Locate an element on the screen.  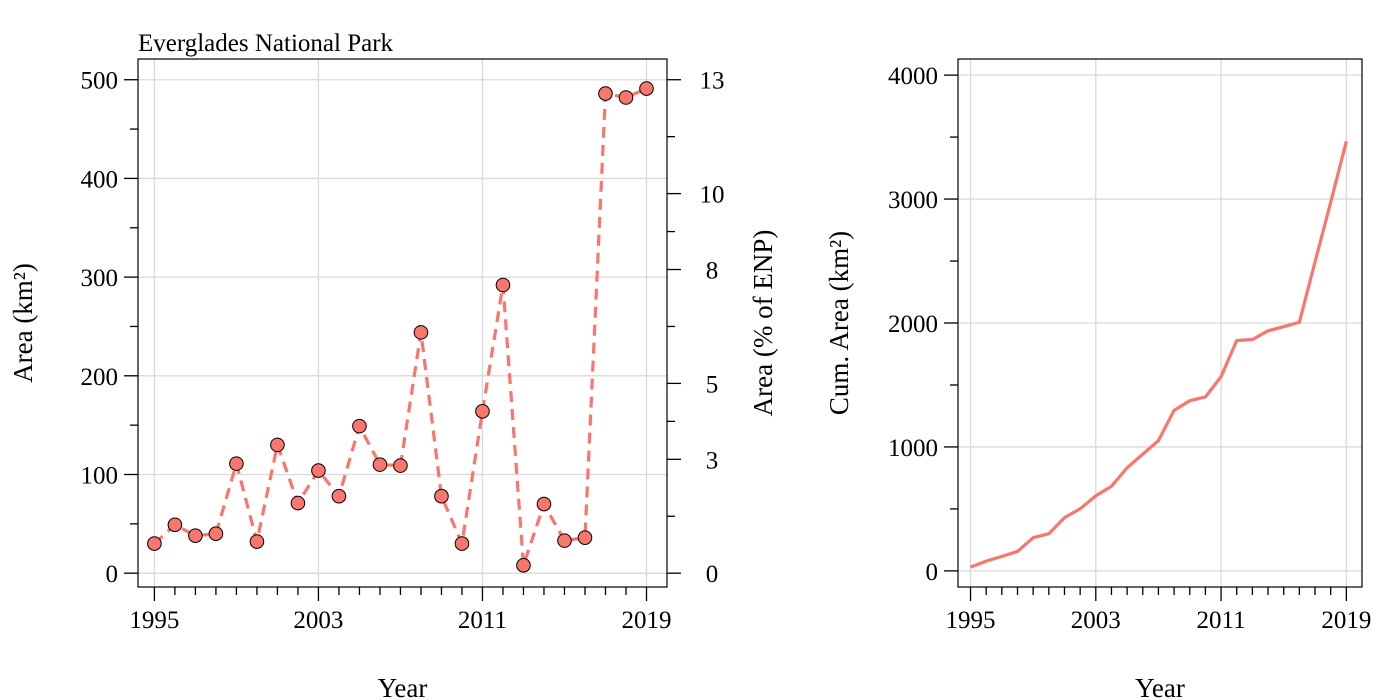
y-tick-label: 100 is located at coordinates (100, 475).